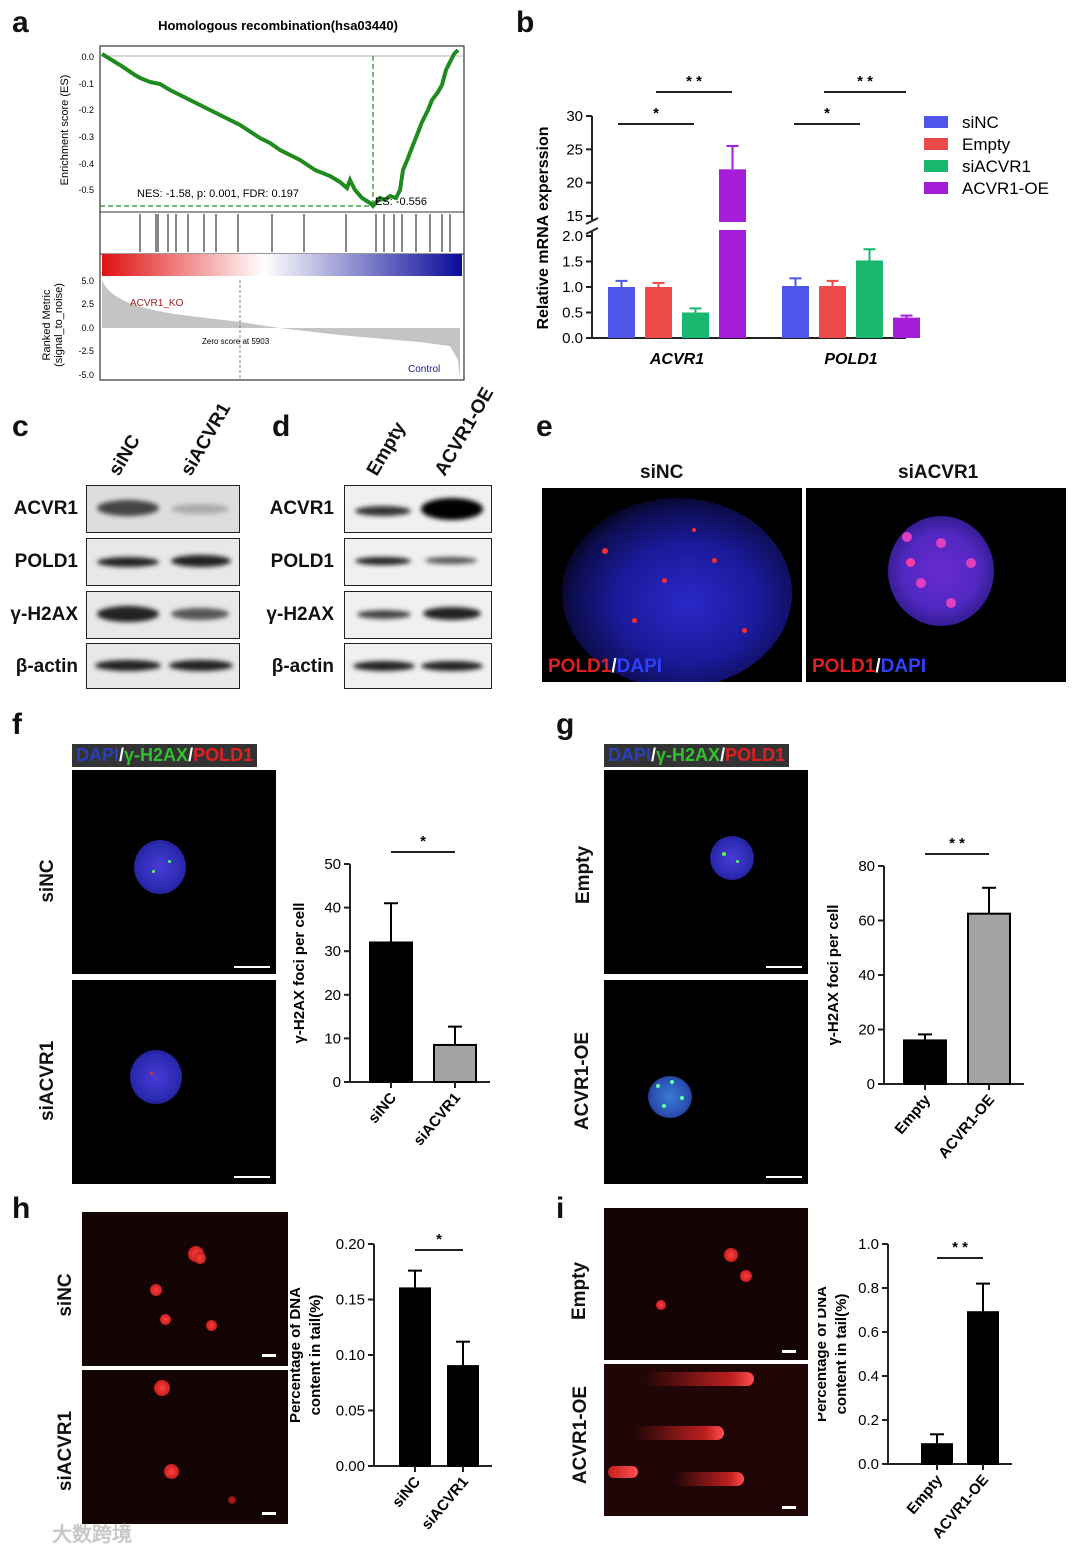 The height and width of the screenshot is (1552, 1080). What do you see at coordinates (174, 872) in the screenshot?
I see `if-f-sinc-image` at bounding box center [174, 872].